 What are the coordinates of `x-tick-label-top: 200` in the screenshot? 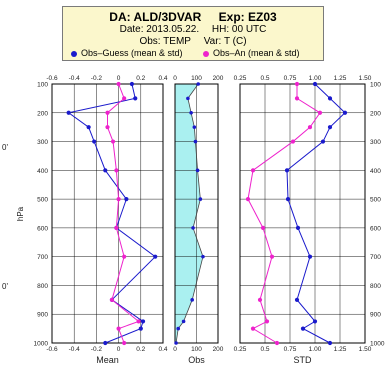 It's located at (218, 78).